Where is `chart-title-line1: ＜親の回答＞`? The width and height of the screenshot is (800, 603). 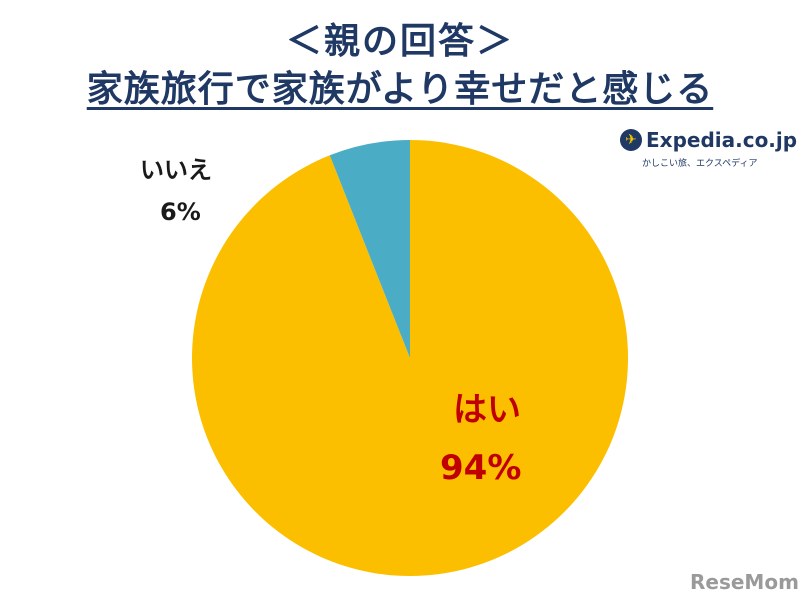
chart-title-line1: ＜親の回答＞ is located at coordinates (399, 41).